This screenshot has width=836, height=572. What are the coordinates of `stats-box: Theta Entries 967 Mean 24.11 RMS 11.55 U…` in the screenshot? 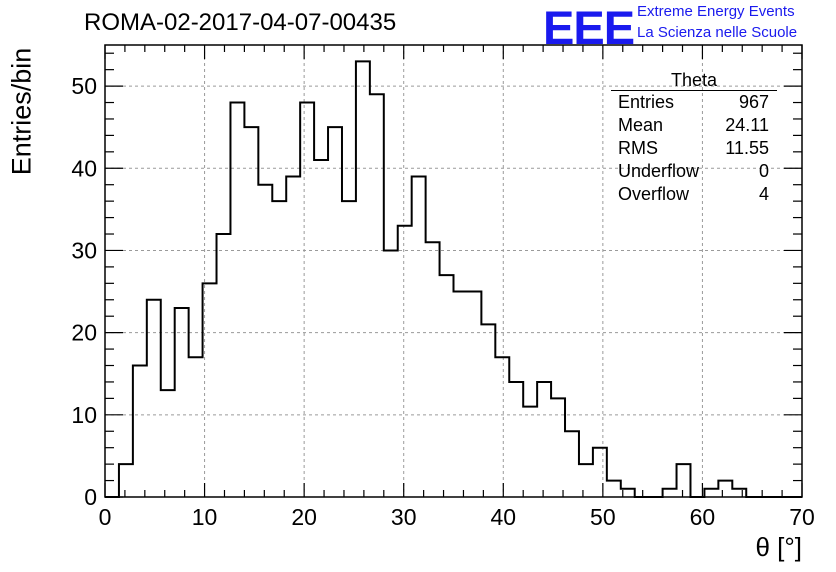 It's located at (694, 138).